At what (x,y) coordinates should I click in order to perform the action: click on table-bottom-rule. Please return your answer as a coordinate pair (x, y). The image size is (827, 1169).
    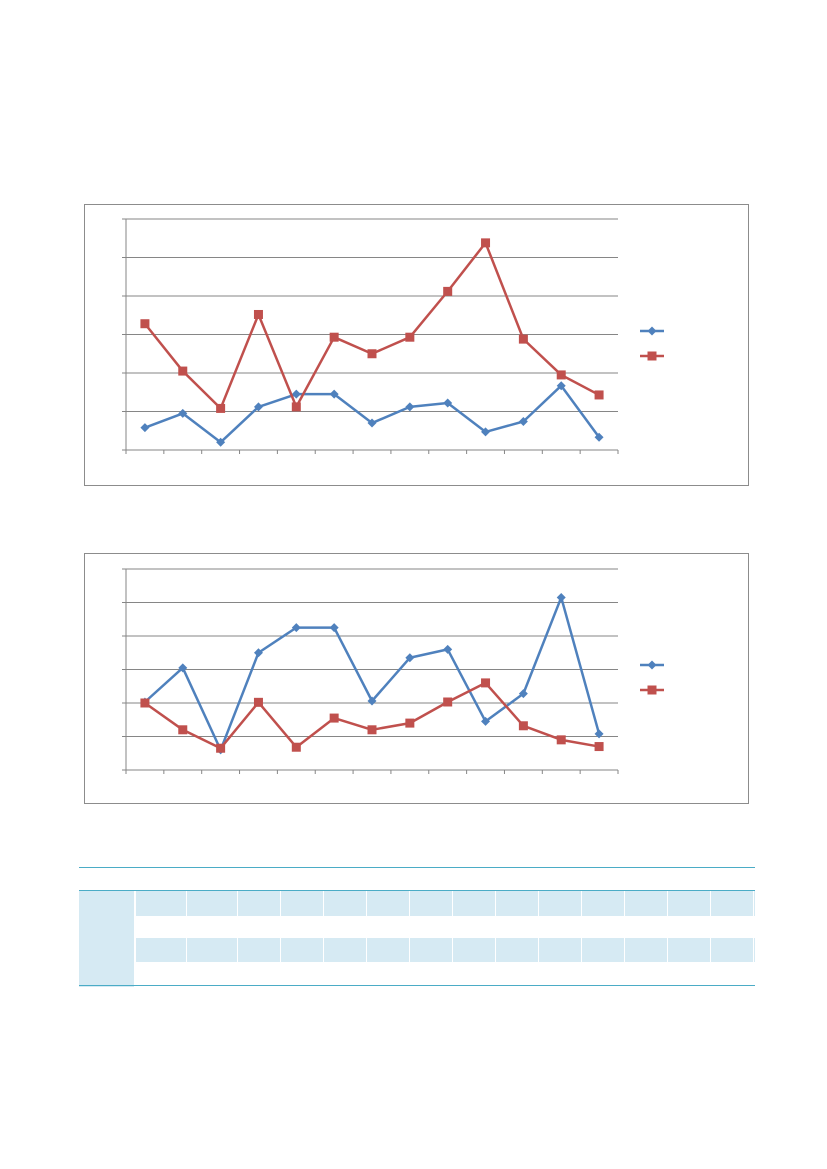
    Looking at the image, I should click on (417, 985).